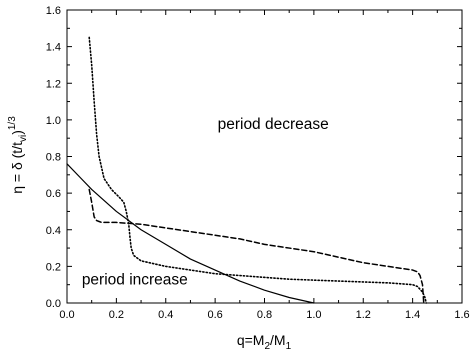 Image resolution: width=470 pixels, height=353 pixels. Describe the element at coordinates (116, 315) in the screenshot. I see `x-tick-label: 0.2` at that location.